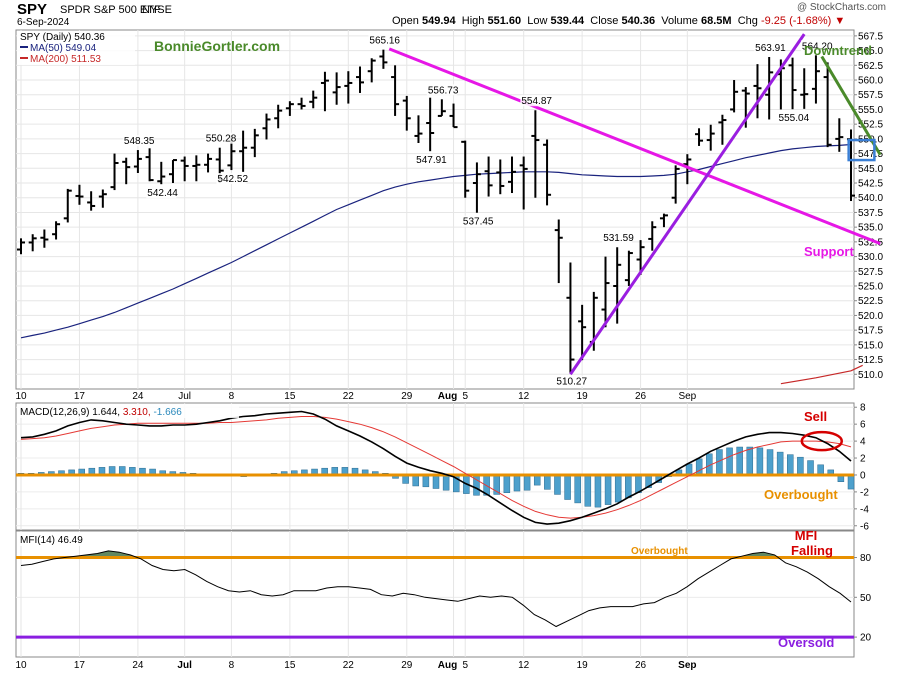  What do you see at coordinates (583, 396) in the screenshot?
I see `x-tick-label: 19` at bounding box center [583, 396].